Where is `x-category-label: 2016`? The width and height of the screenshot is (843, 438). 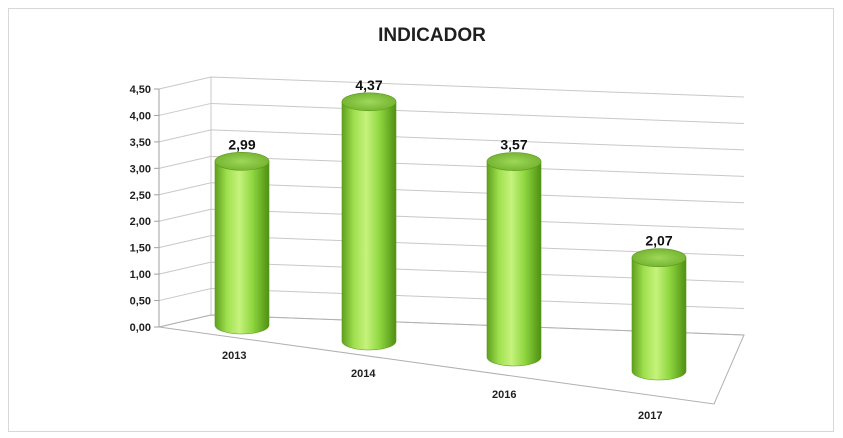 x-category-label: 2016 is located at coordinates (504, 395).